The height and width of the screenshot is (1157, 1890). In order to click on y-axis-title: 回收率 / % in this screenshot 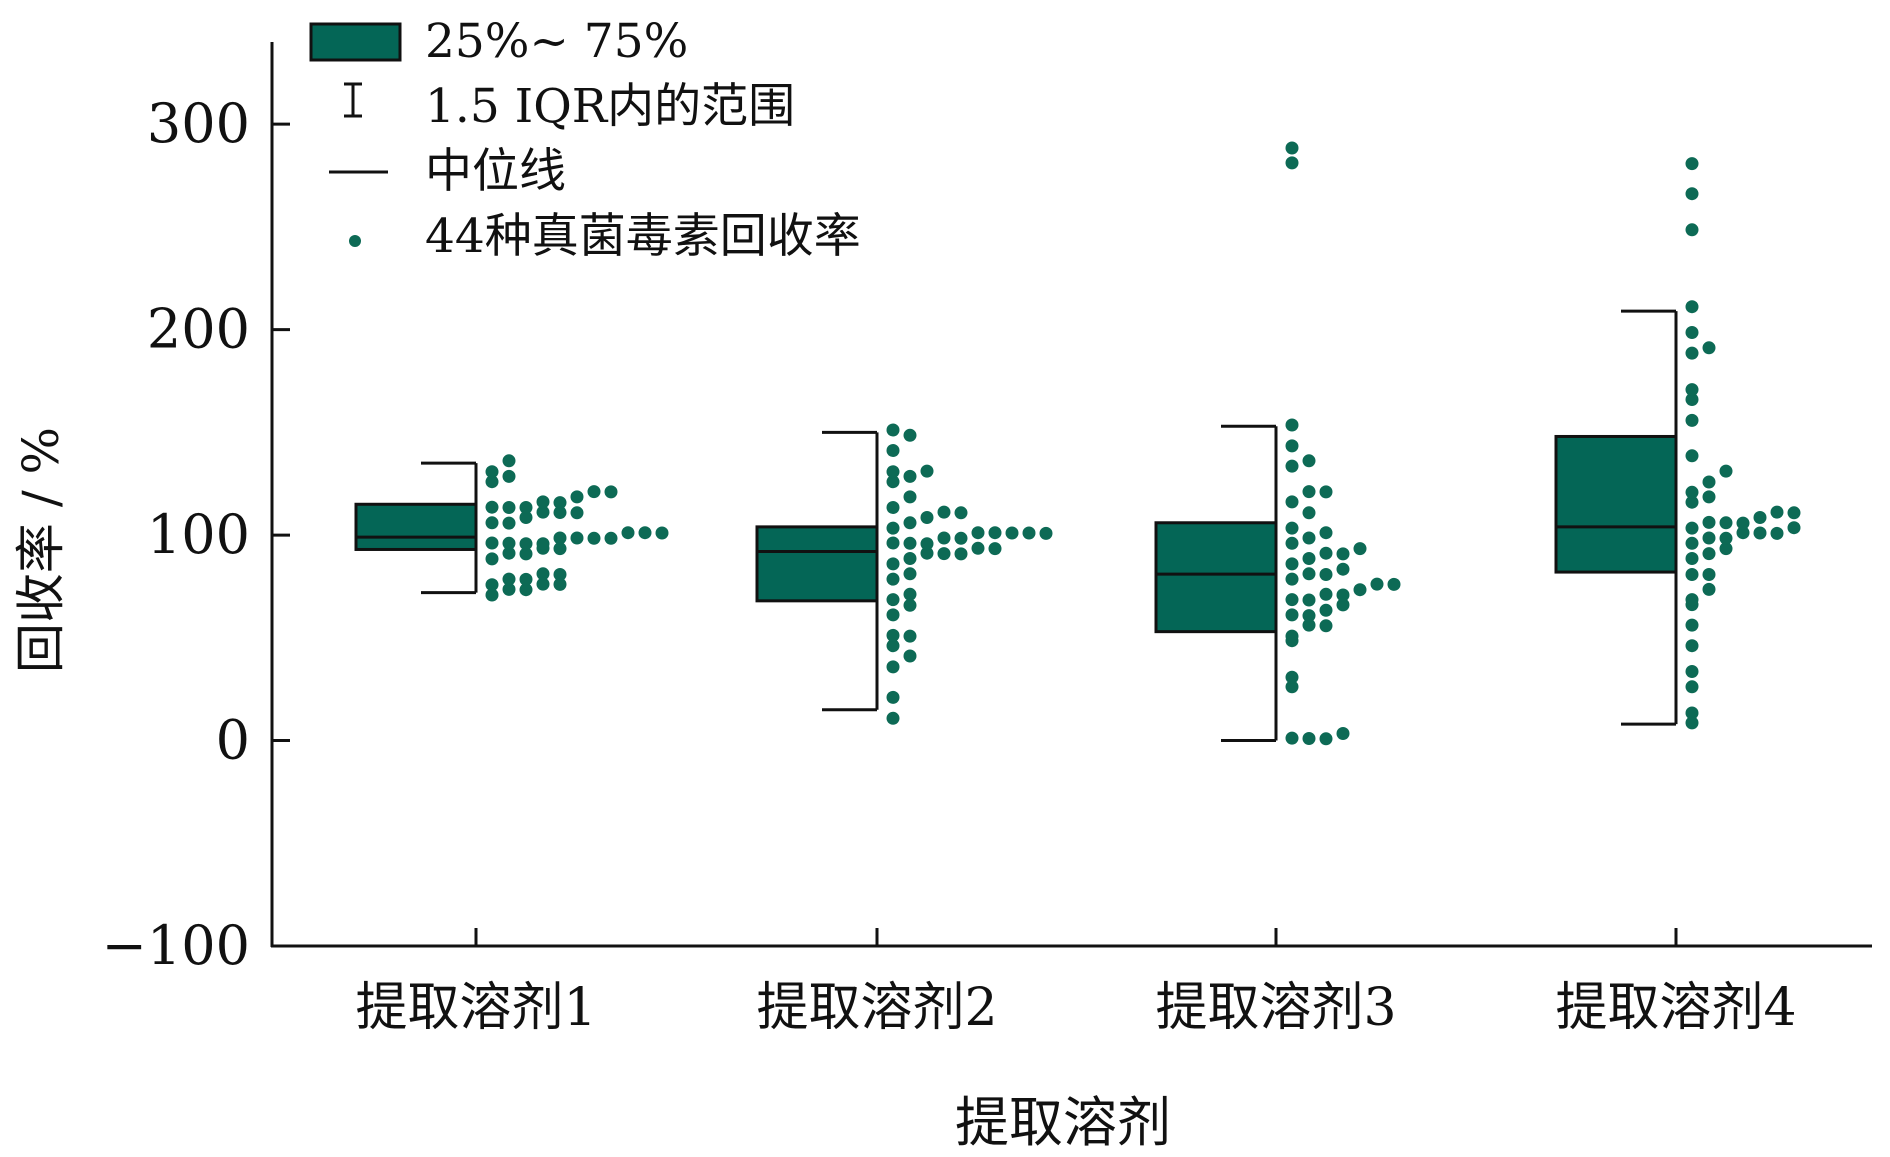, I will do `click(41, 550)`.